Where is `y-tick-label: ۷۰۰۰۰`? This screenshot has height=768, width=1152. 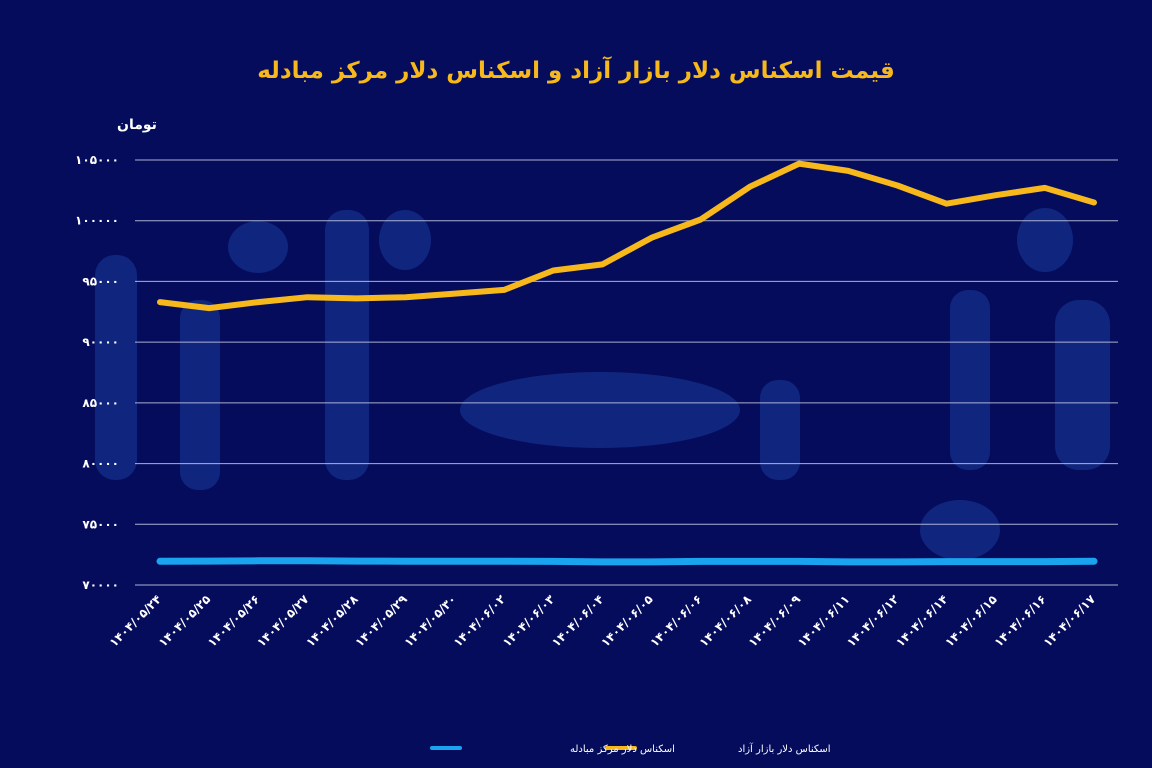 y-tick-label: ۷۰۰۰۰ is located at coordinates (100, 585).